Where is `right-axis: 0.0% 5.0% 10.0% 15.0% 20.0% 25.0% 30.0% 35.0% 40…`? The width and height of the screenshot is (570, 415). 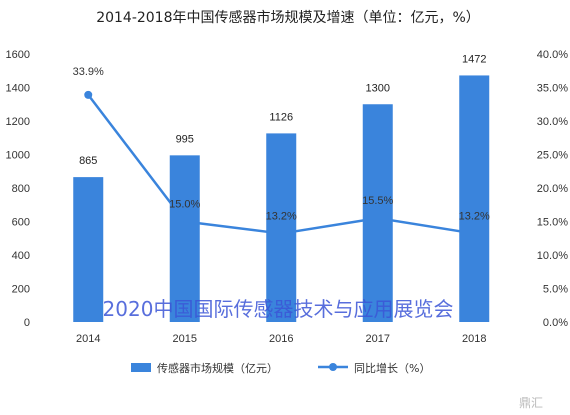
right-axis: 0.0% 5.0% 10.0% 15.0% 20.0% 25.0% 30.0% 35.0% 40… is located at coordinates (552, 189).